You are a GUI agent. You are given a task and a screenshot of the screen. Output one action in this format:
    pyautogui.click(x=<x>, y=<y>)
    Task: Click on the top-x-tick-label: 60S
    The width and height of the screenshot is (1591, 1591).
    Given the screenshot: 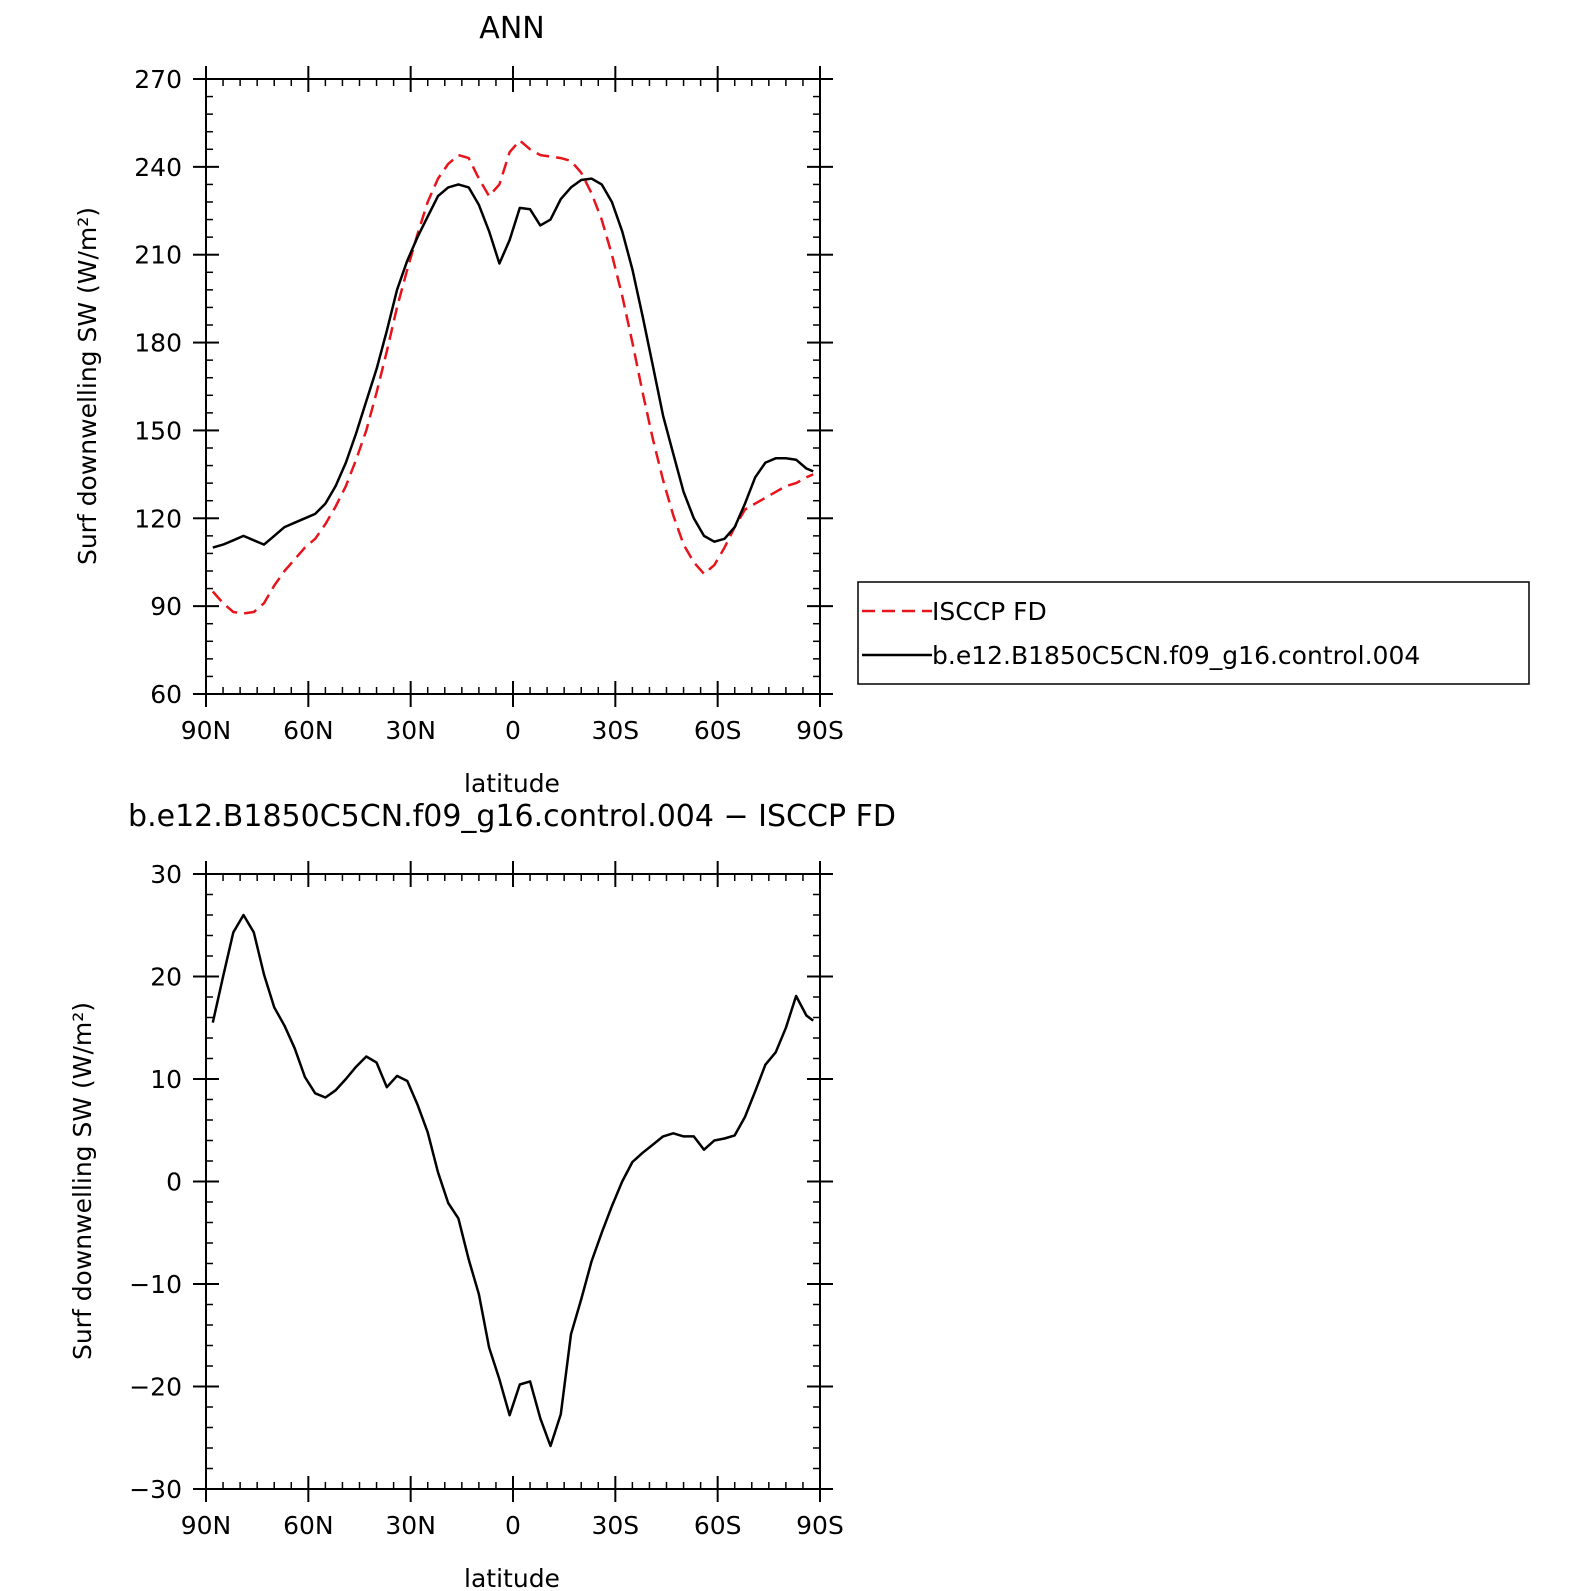 What is the action you would take?
    pyautogui.click(x=718, y=730)
    